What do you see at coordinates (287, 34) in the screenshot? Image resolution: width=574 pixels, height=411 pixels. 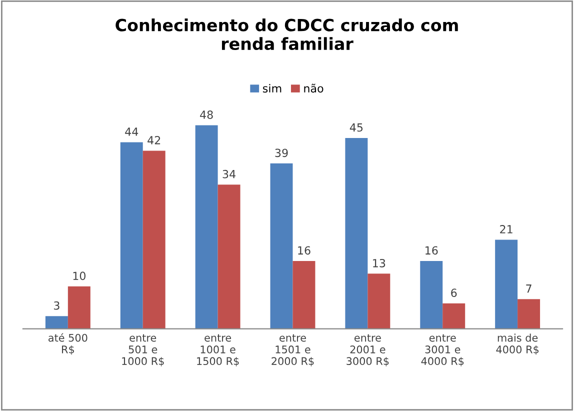 I see `chart-title: Conhecimento do CDCC cruzado com renda familiar` at bounding box center [287, 34].